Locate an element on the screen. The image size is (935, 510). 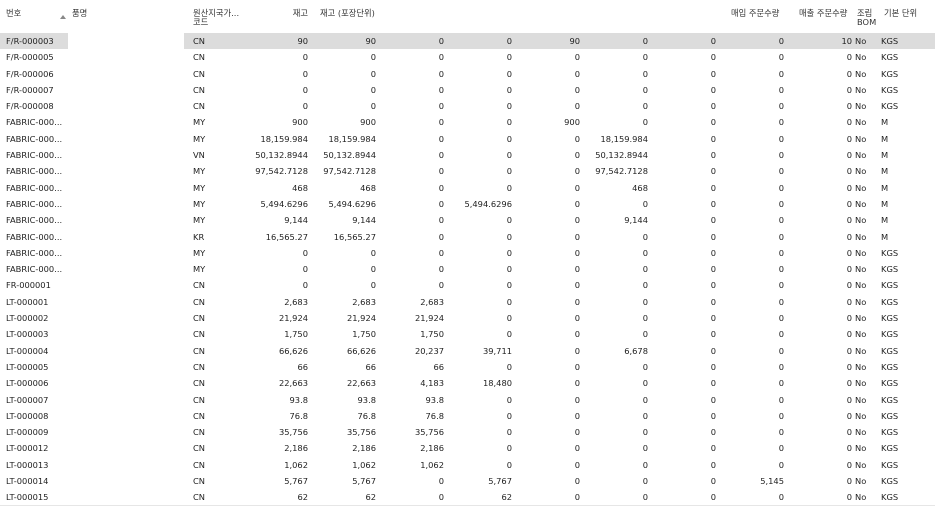
table-row: LT-000003 CN 1,750 1,750 1,750 0 0 0 0 0 0 No KGS is located at coordinates (467, 334).